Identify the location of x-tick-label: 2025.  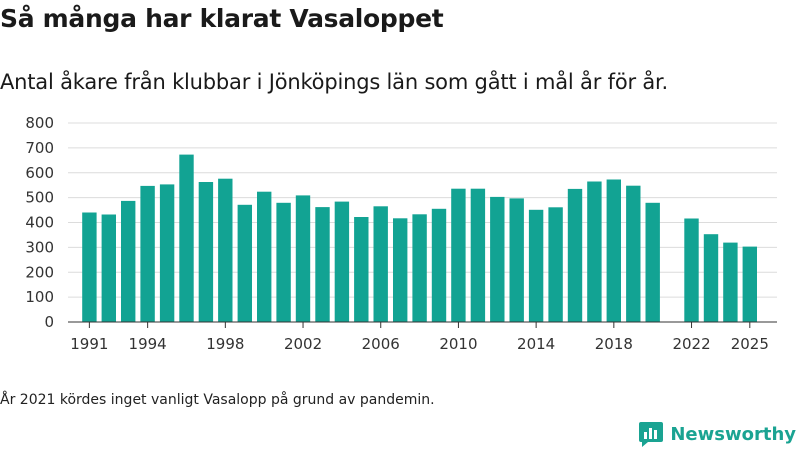
(750, 344).